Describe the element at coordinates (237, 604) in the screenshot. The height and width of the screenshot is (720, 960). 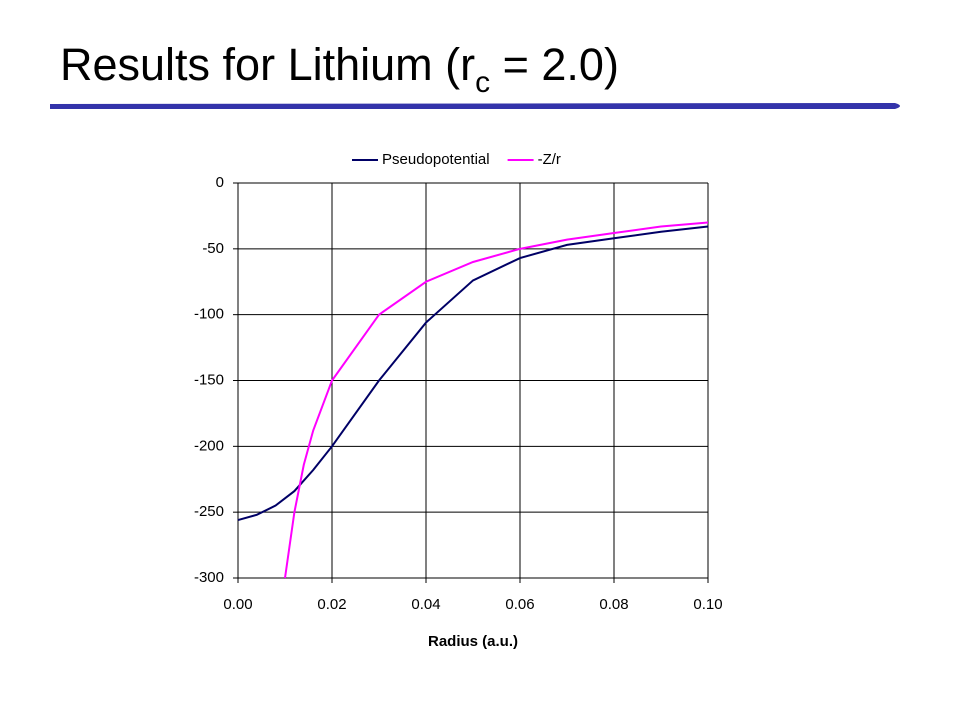
I see `x-tick-label: 0.00` at that location.